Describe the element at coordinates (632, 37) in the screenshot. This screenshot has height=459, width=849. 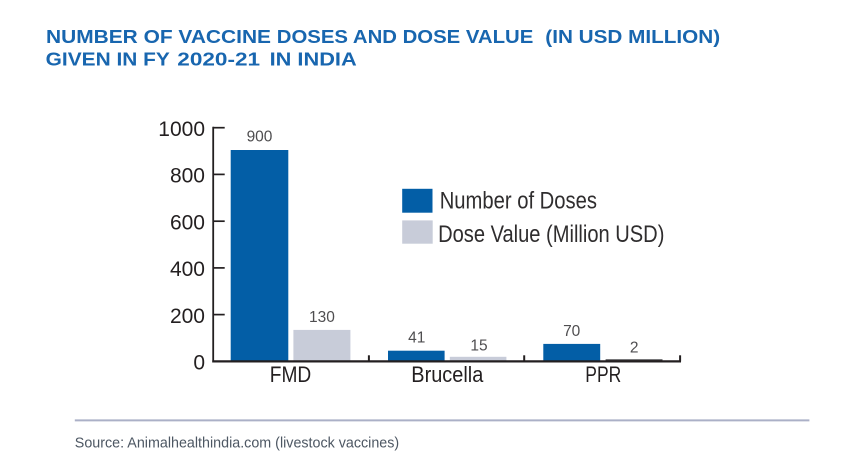
I see `svg-text: (IN USD MILLION)` at that location.